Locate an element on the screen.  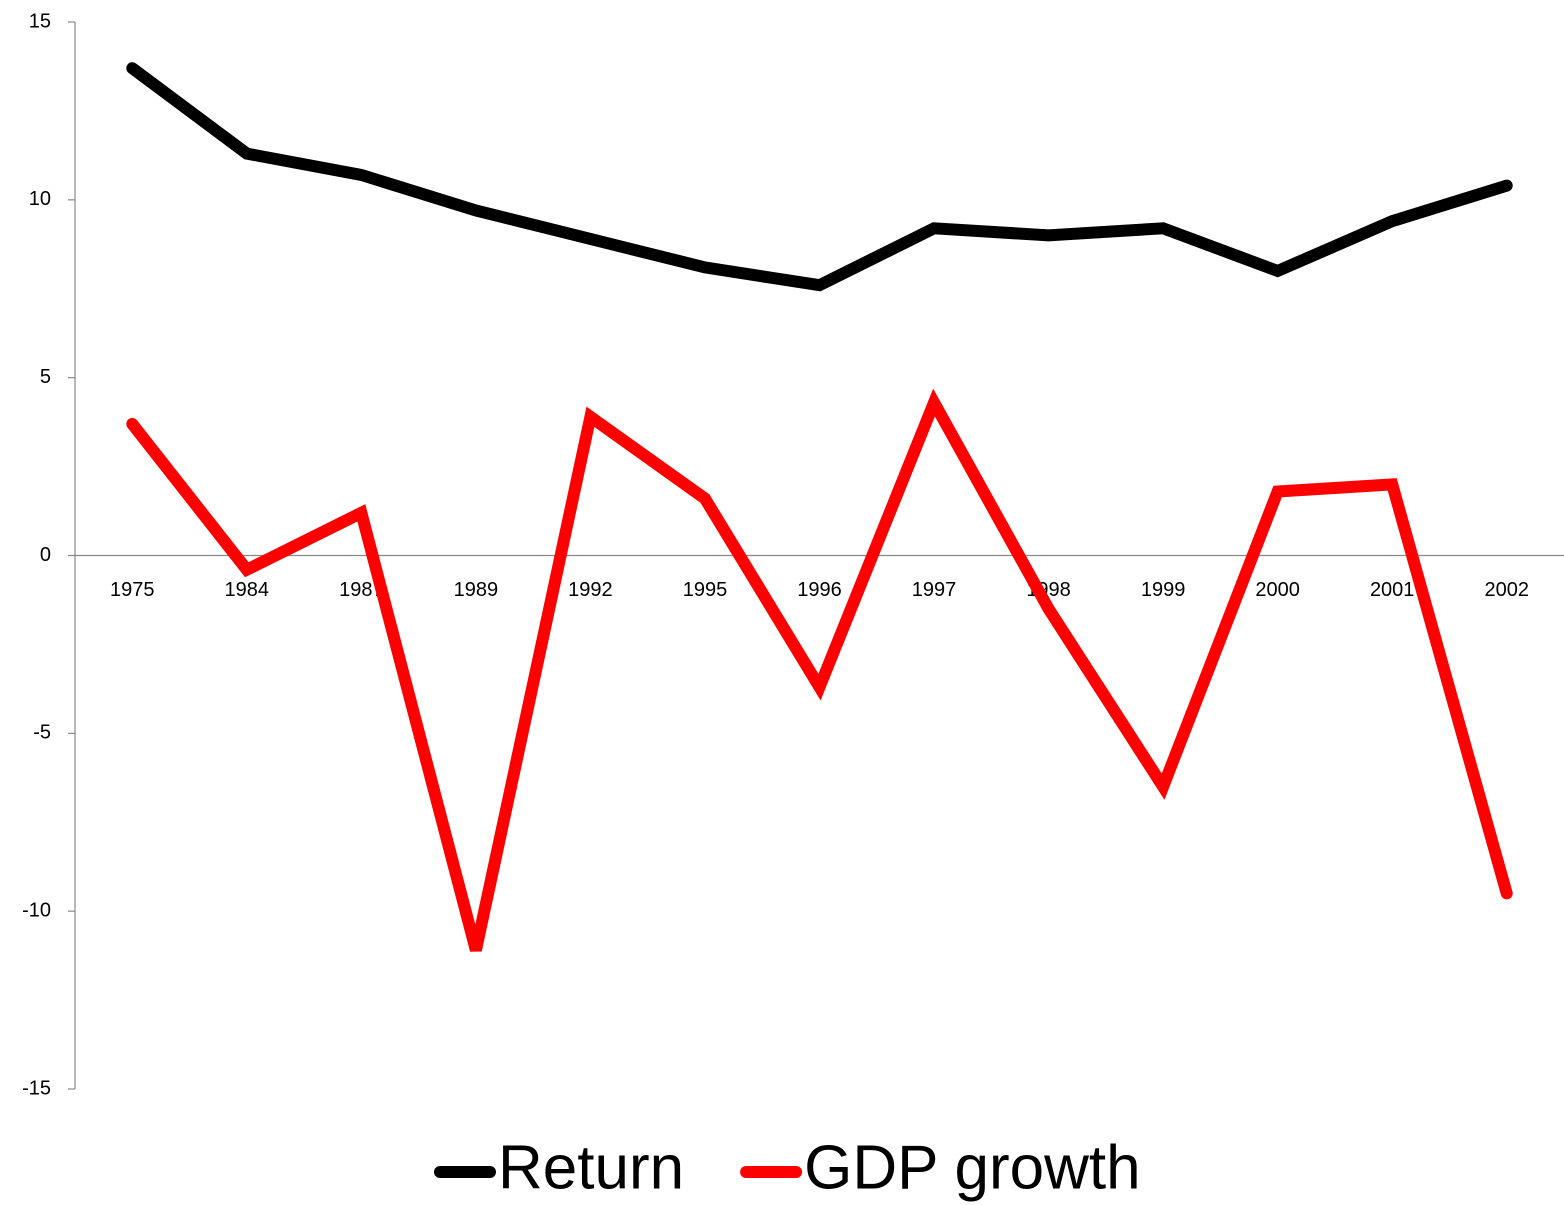
x-tick-label: 1995 is located at coordinates (705, 590).